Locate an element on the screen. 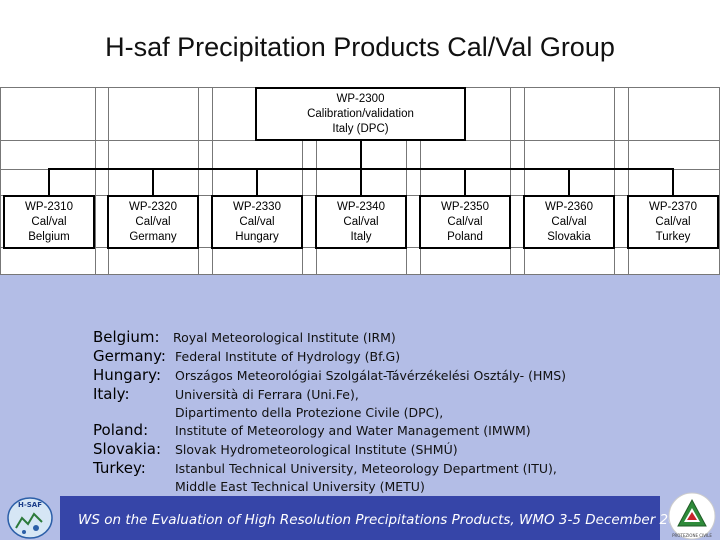  org-box-line2: Italy is located at coordinates (361, 236).